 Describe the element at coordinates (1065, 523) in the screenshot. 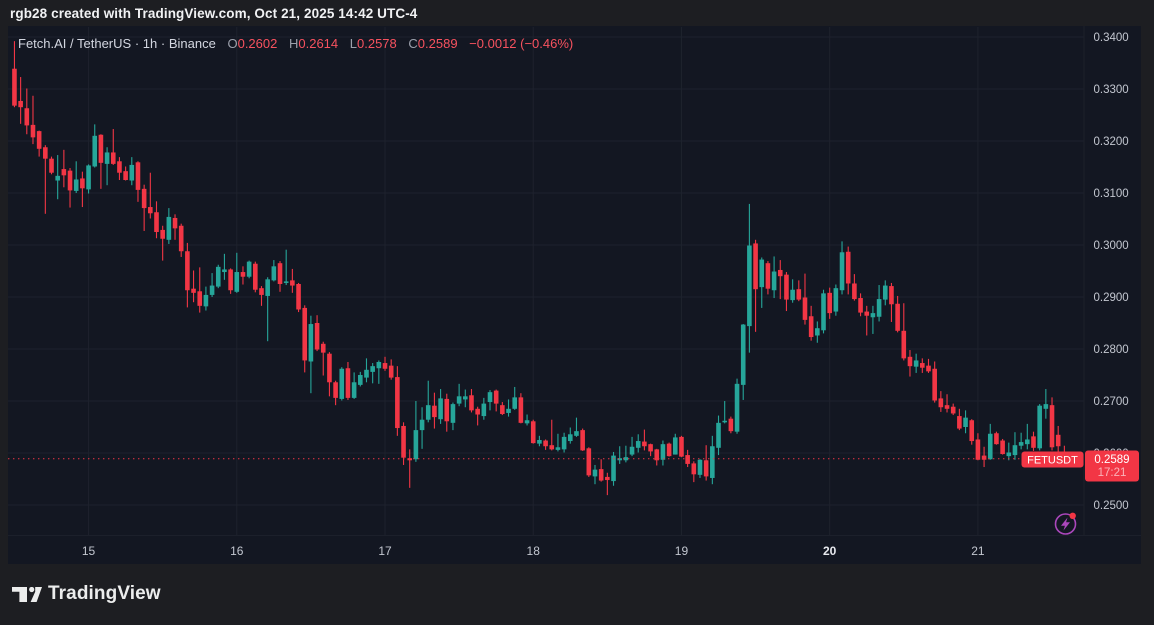

I see `lightning-button` at that location.